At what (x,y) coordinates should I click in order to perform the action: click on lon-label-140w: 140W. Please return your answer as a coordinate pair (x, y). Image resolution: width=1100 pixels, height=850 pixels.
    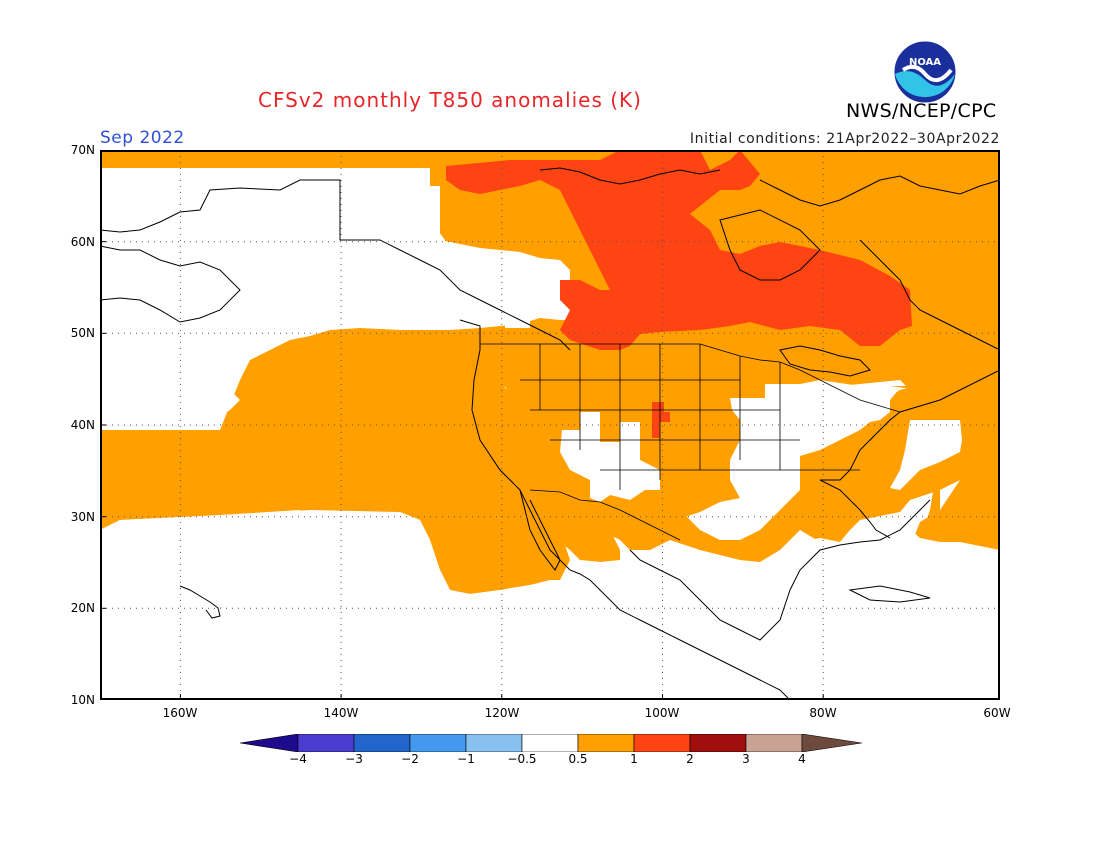
    Looking at the image, I should click on (341, 713).